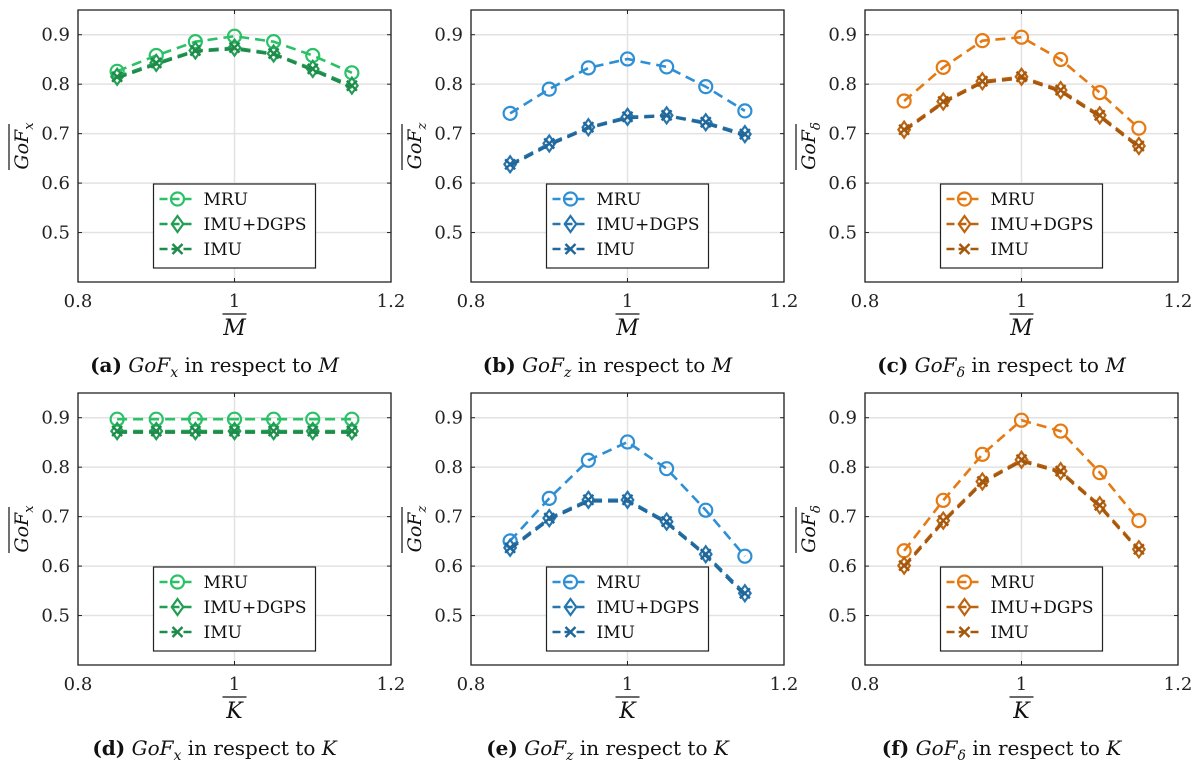 This screenshot has height=762, width=1196. I want to click on chart-e-y-axis-label-main: GoF, so click(415, 532).